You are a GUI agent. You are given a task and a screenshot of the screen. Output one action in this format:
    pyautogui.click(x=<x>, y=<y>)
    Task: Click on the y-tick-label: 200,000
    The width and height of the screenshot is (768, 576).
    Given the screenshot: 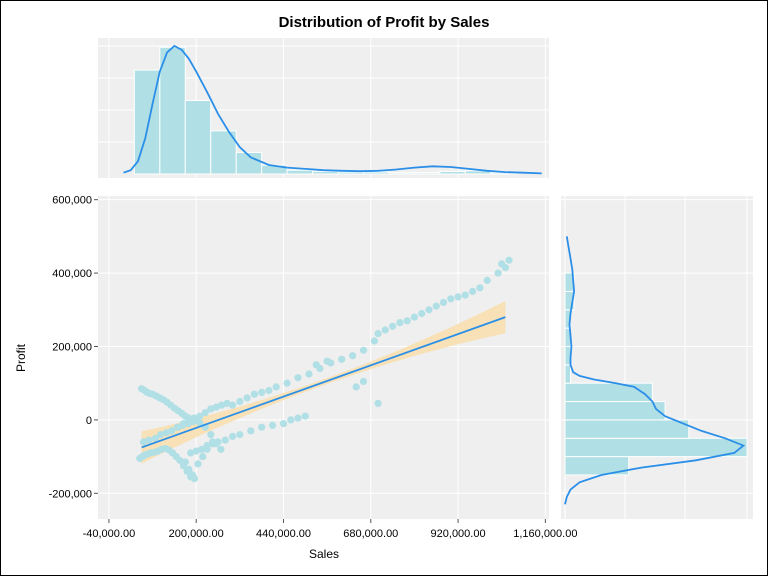 What is the action you would take?
    pyautogui.click(x=72, y=347)
    